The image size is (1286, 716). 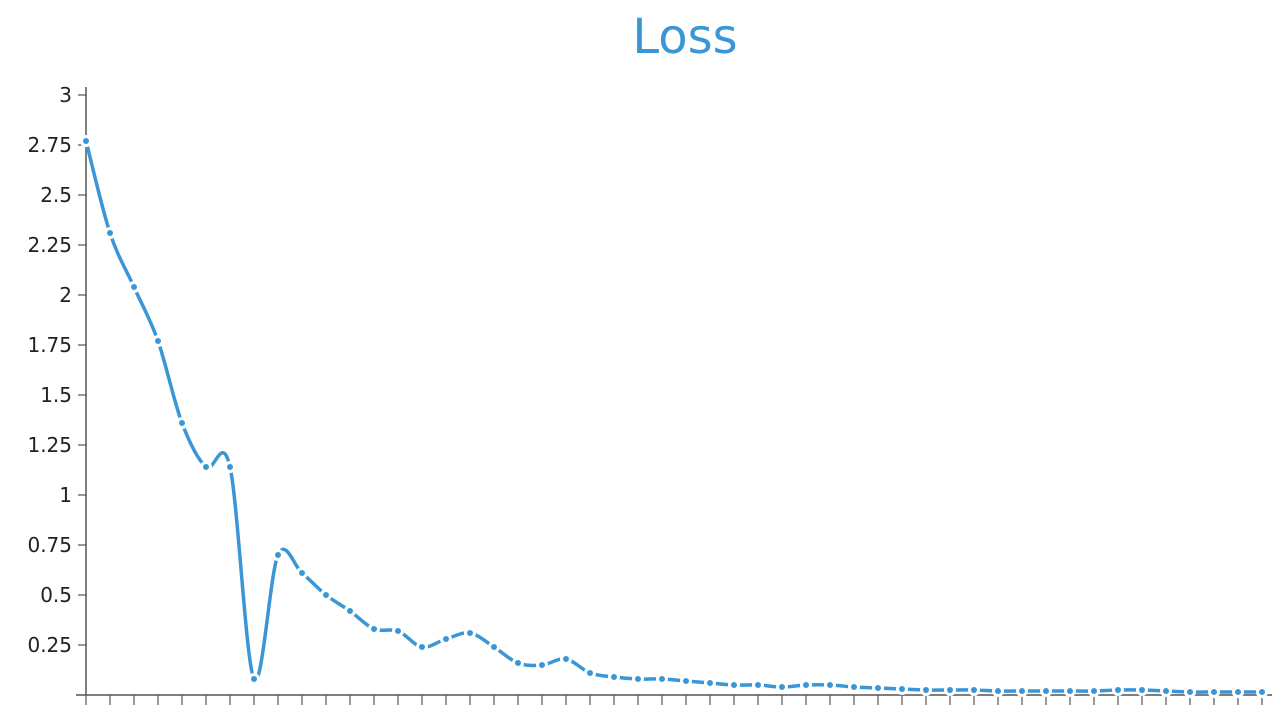 What do you see at coordinates (65, 495) in the screenshot?
I see `y-tick-label: 1` at bounding box center [65, 495].